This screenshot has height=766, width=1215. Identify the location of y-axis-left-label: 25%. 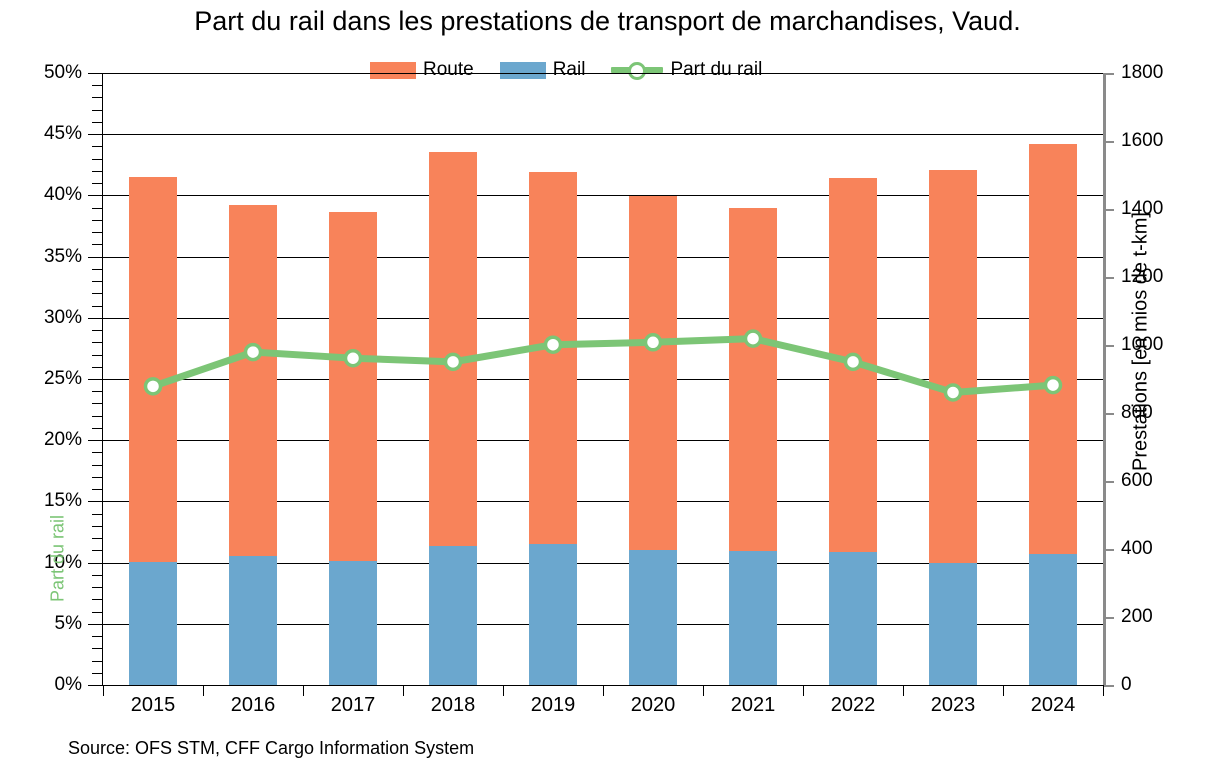
(62, 378).